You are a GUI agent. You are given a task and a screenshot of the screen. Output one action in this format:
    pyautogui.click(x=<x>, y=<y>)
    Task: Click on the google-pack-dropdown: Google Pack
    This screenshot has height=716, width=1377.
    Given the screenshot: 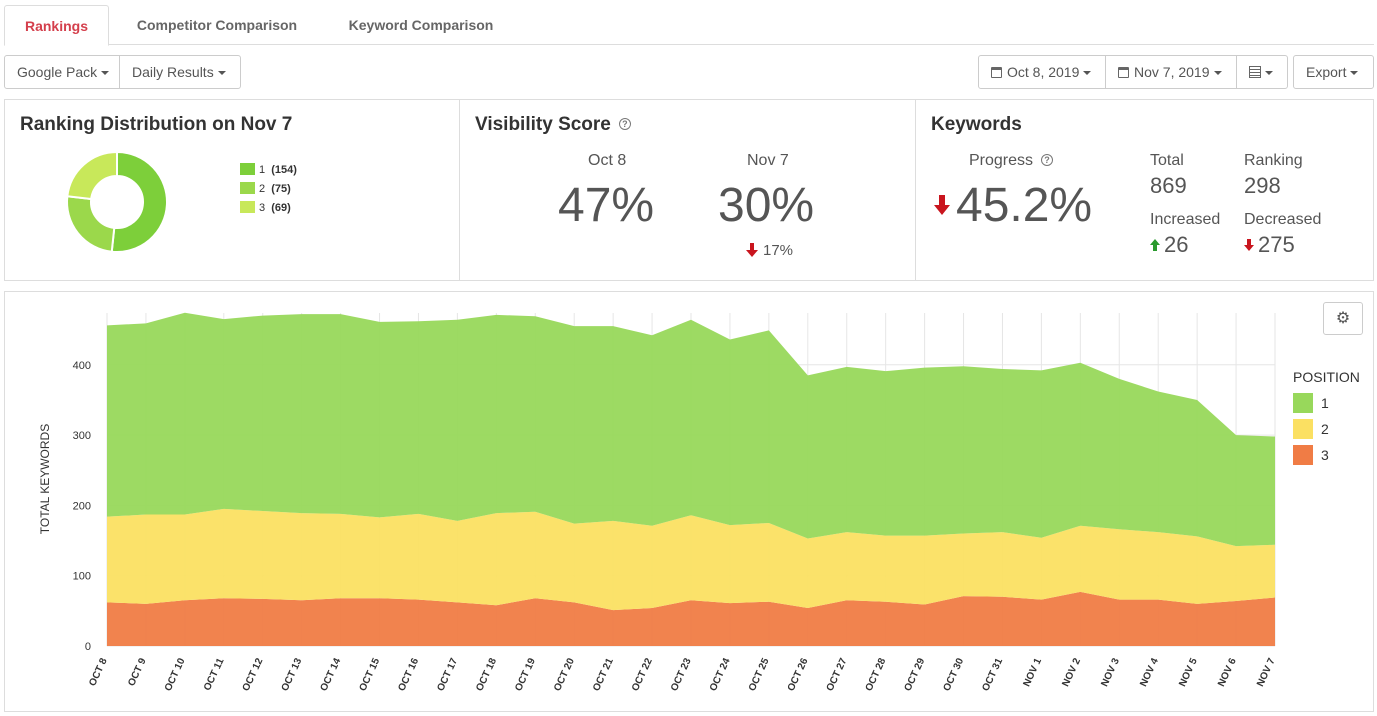 What is the action you would take?
    pyautogui.click(x=62, y=72)
    